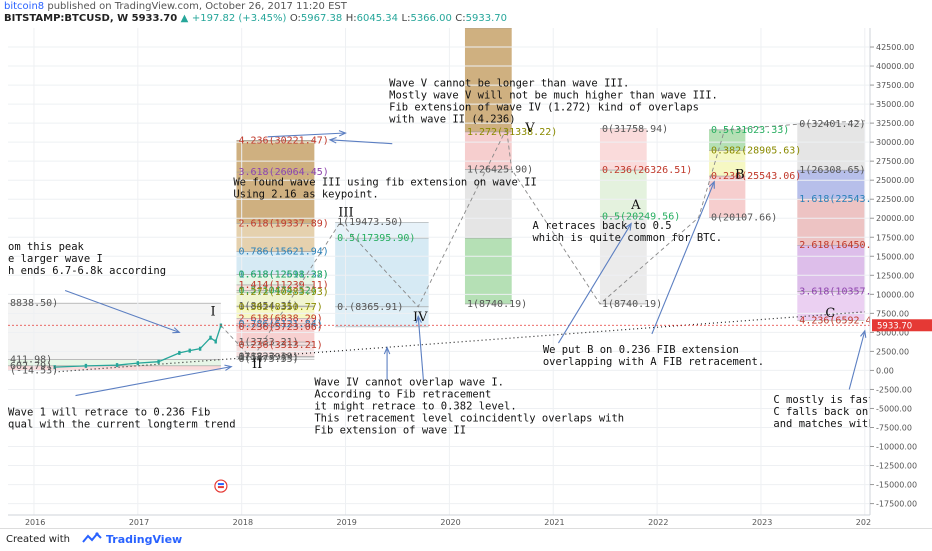 The height and width of the screenshot is (551, 932). What do you see at coordinates (92, 539) in the screenshot?
I see `tradingview-logo-icon` at bounding box center [92, 539].